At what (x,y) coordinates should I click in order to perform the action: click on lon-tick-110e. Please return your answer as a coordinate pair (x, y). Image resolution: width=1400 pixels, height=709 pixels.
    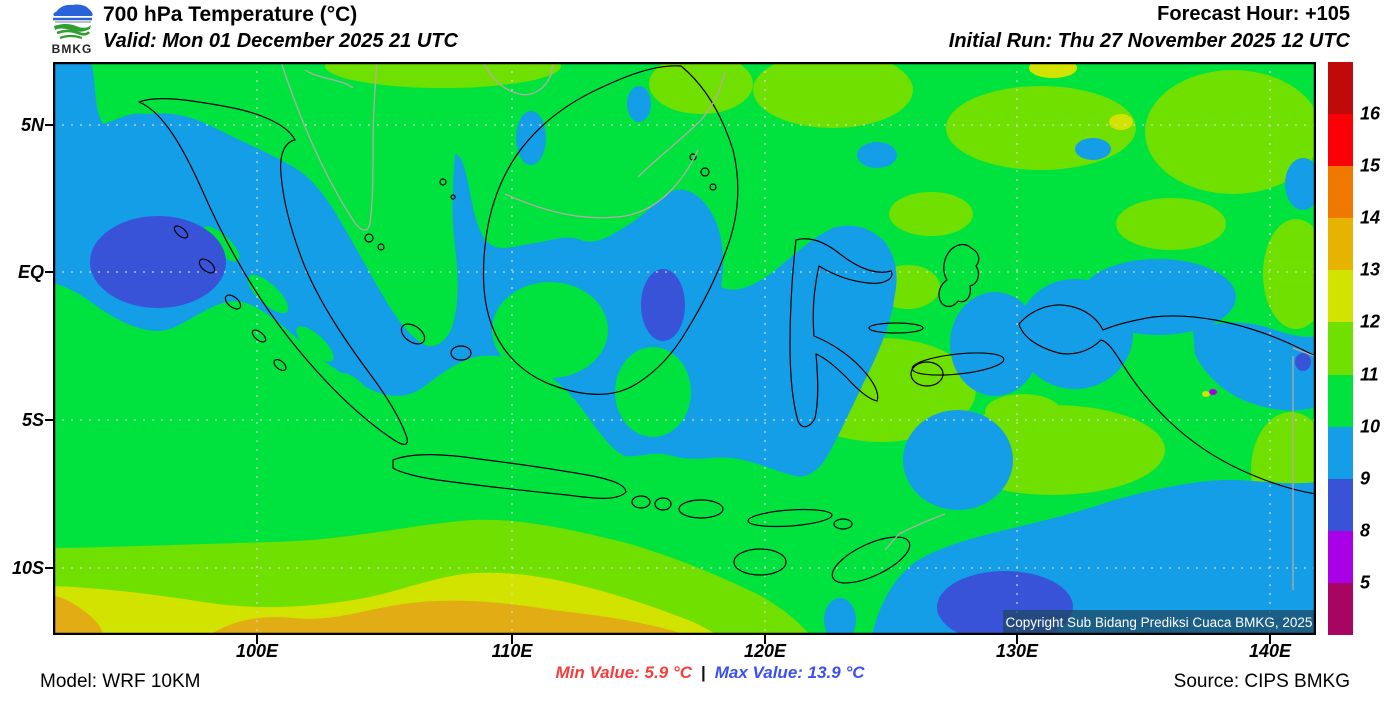
    Looking at the image, I should click on (512, 639).